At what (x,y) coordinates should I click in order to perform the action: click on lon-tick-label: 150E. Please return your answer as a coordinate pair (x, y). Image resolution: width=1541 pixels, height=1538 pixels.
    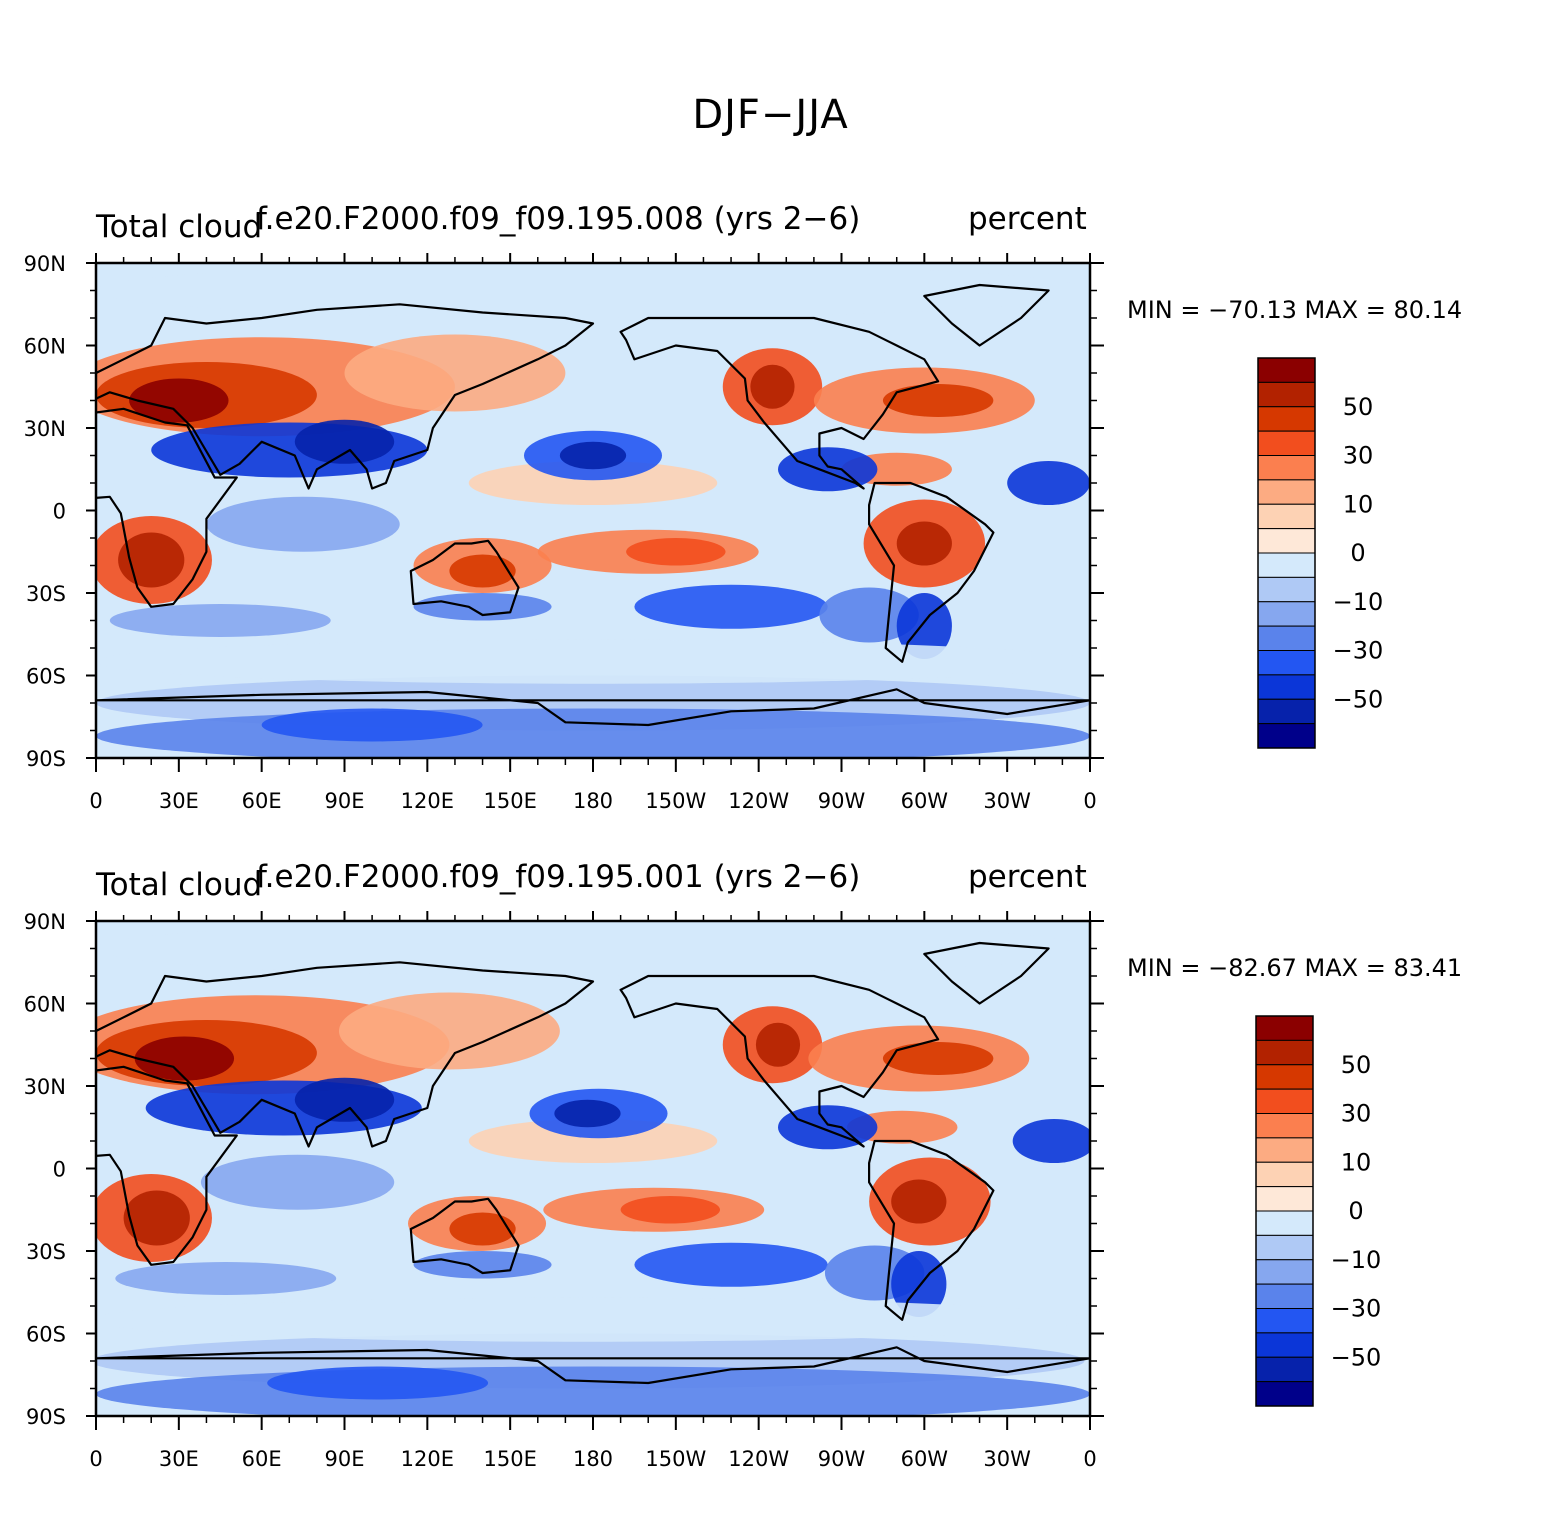
    Looking at the image, I should click on (509, 1459).